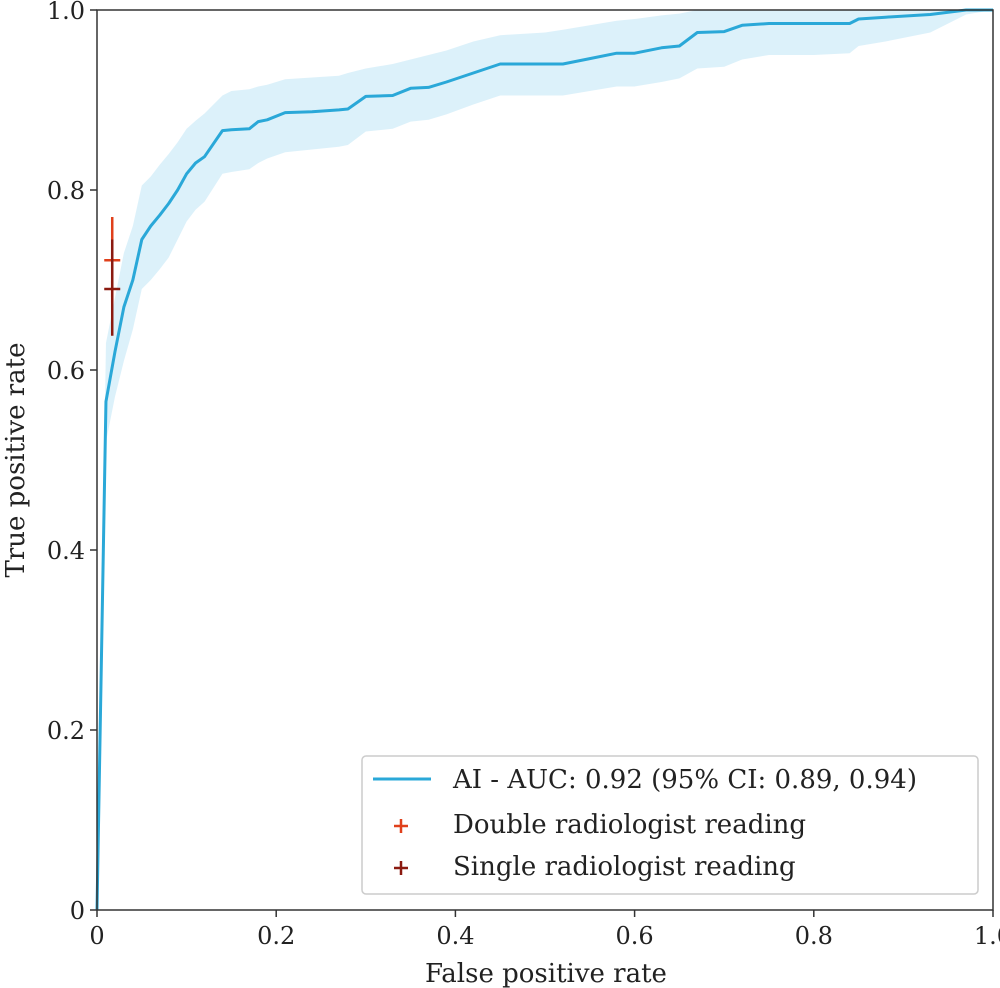  What do you see at coordinates (112, 287) in the screenshot?
I see `single-reading-point` at bounding box center [112, 287].